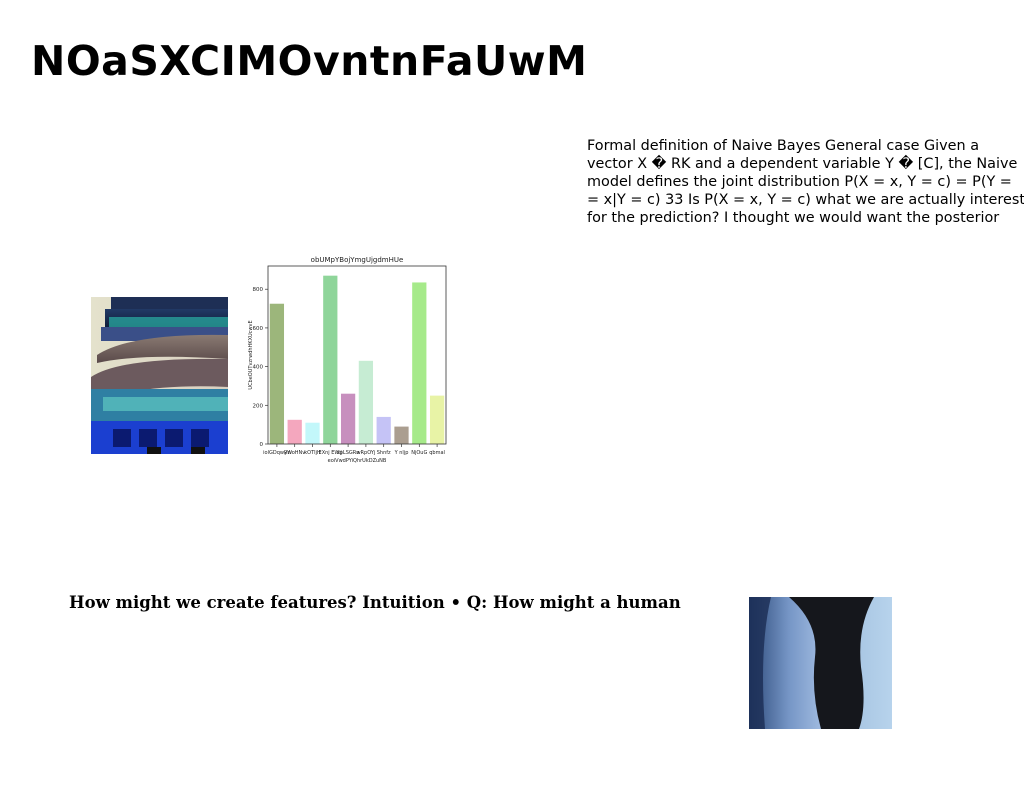  Describe the element at coordinates (357, 260) in the screenshot. I see `chart-title: obUMpYBojYmgUjgdmHUe` at that location.